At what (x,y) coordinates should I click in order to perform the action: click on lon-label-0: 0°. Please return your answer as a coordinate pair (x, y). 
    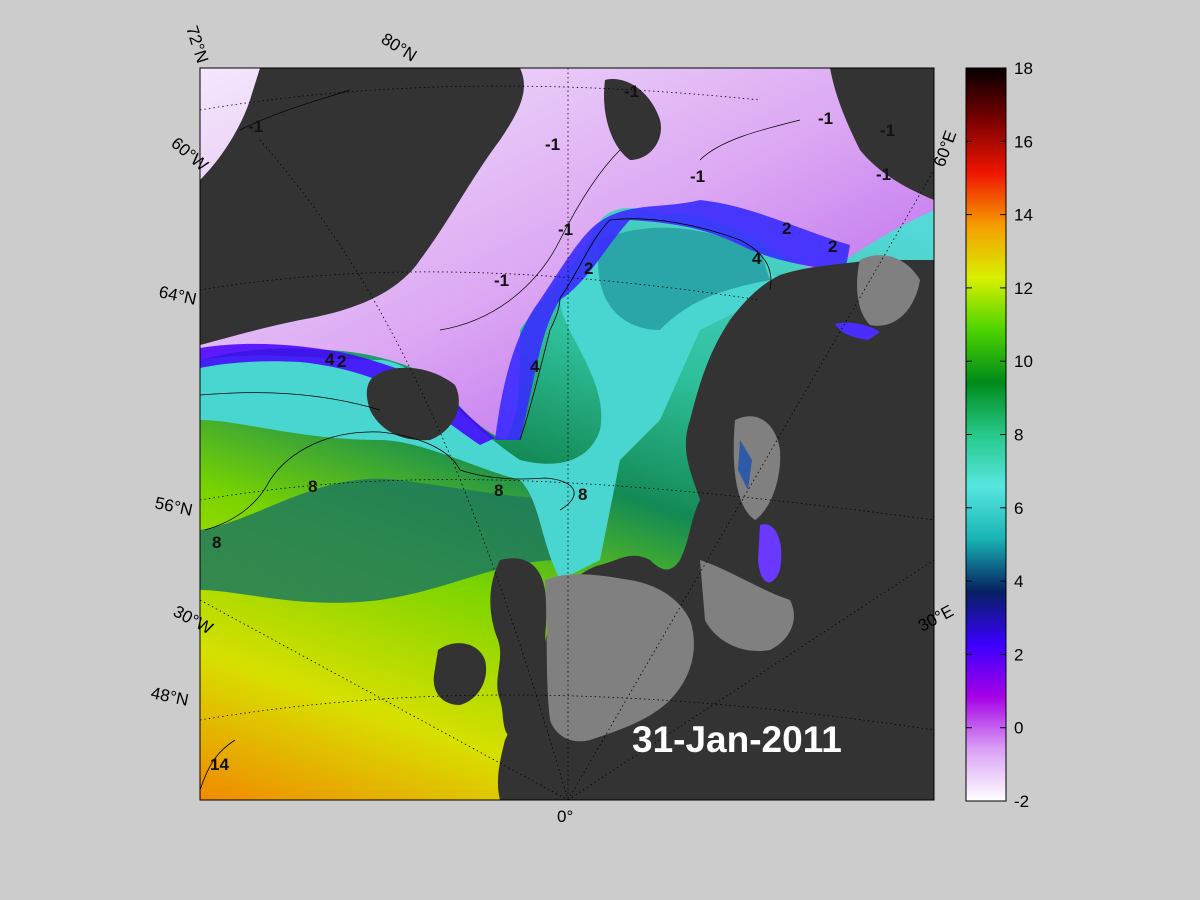
    Looking at the image, I should click on (565, 816).